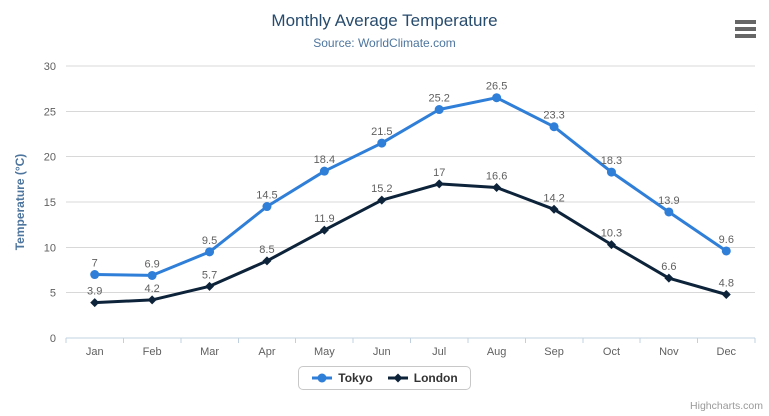 This screenshot has height=416, width=769. I want to click on data-label: 10.3, so click(611, 234).